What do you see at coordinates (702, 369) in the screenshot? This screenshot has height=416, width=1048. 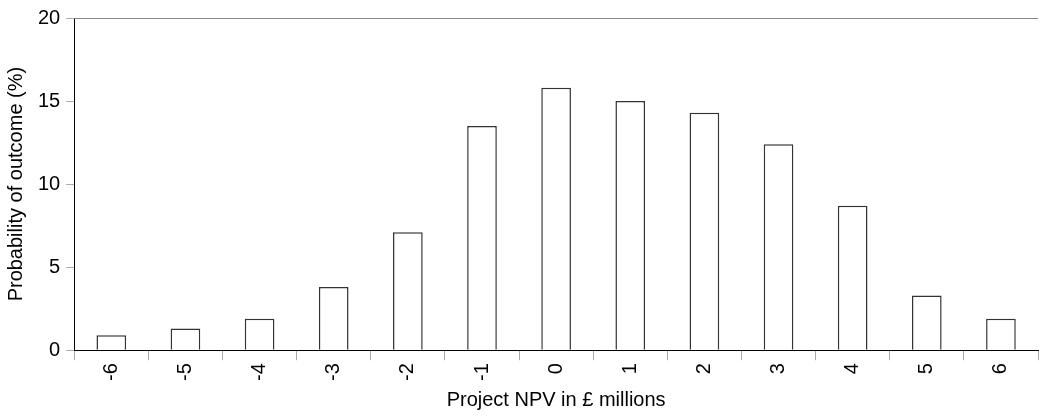 I see `x-tick-label: 2` at bounding box center [702, 369].